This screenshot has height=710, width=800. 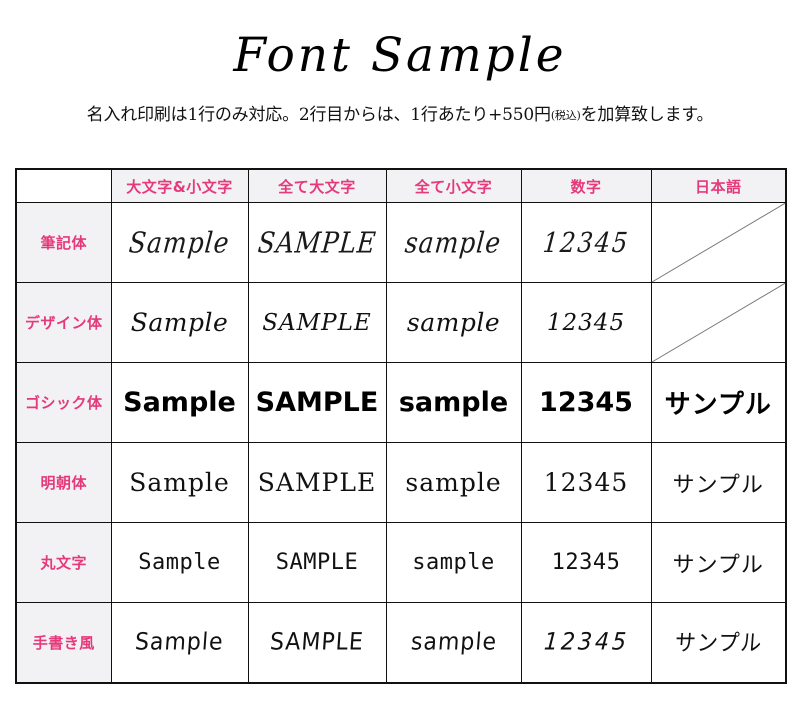 I want to click on table-row: 明朝体 Sample SAMPLE sample 12345 サンプル, so click(x=401, y=482).